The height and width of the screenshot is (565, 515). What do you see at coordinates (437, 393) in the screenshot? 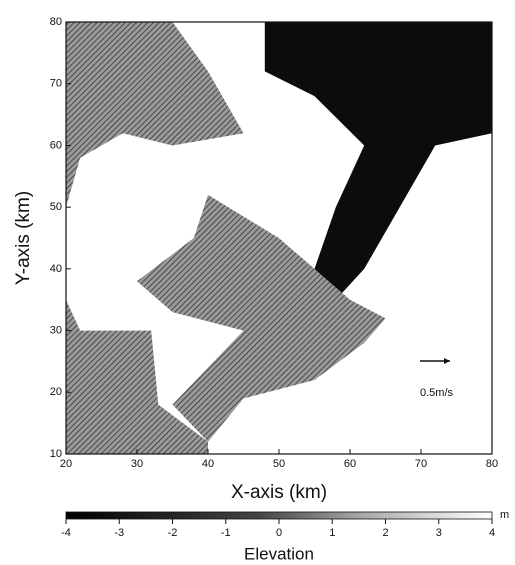
I see `annotation: 0.5m/s` at bounding box center [437, 393].